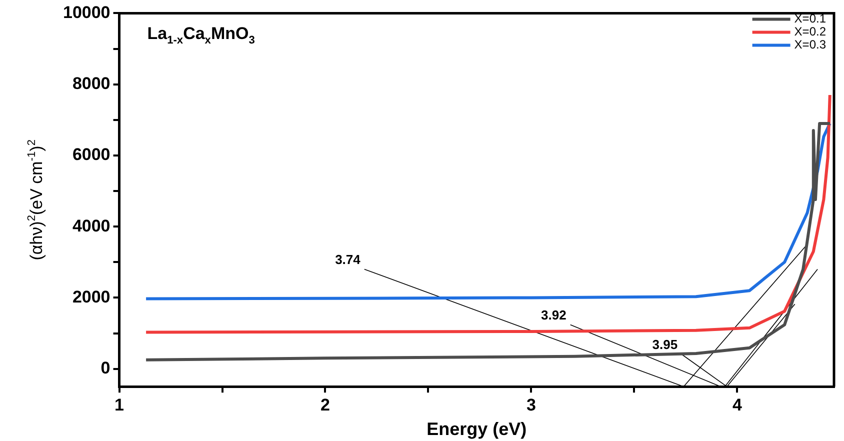  Describe the element at coordinates (476, 428) in the screenshot. I see `x-axis-title: Energy (eV)` at that location.